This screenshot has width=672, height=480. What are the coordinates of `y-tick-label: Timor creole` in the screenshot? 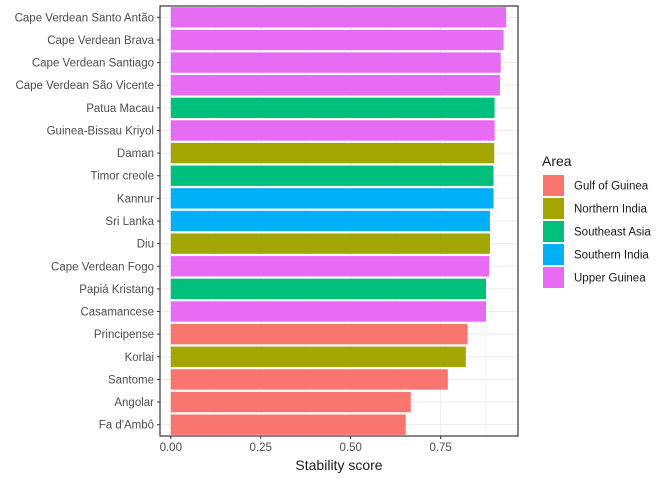 It's located at (122, 177).